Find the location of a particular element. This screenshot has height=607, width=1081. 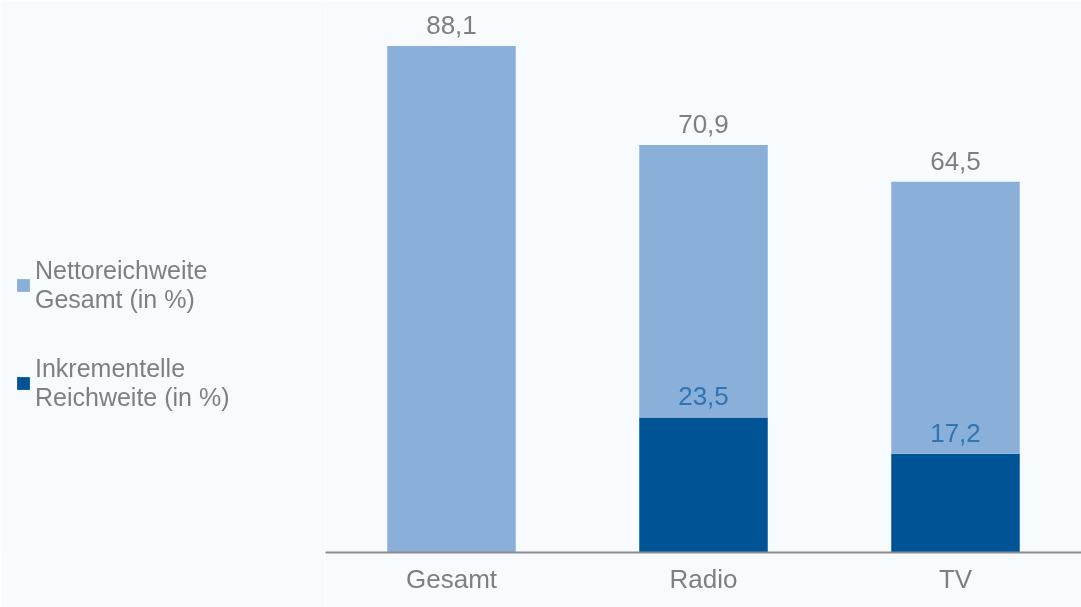

total-label: 88,1 is located at coordinates (451, 25).